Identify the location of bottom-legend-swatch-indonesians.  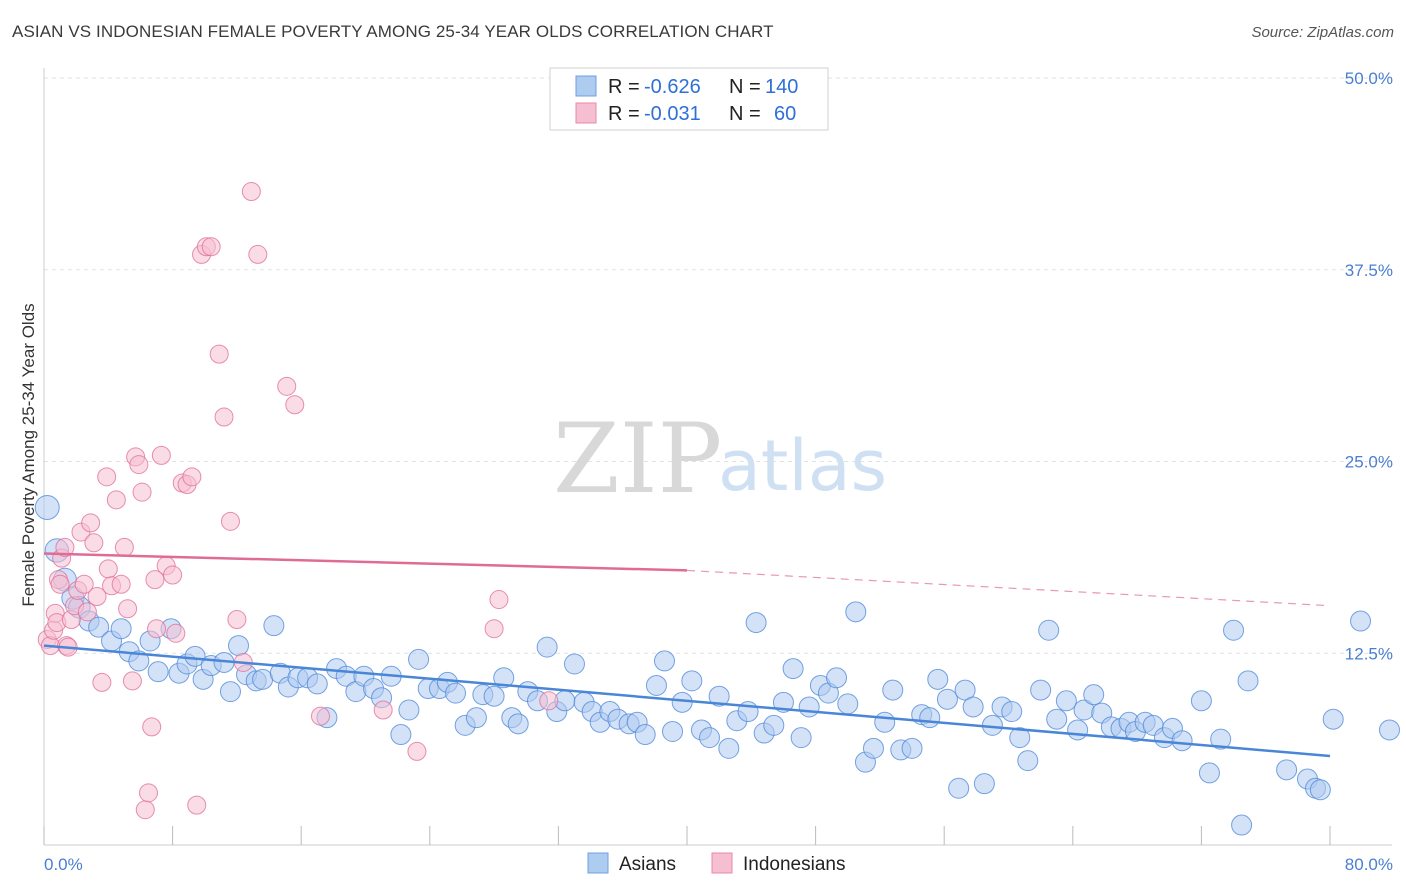
(722, 863).